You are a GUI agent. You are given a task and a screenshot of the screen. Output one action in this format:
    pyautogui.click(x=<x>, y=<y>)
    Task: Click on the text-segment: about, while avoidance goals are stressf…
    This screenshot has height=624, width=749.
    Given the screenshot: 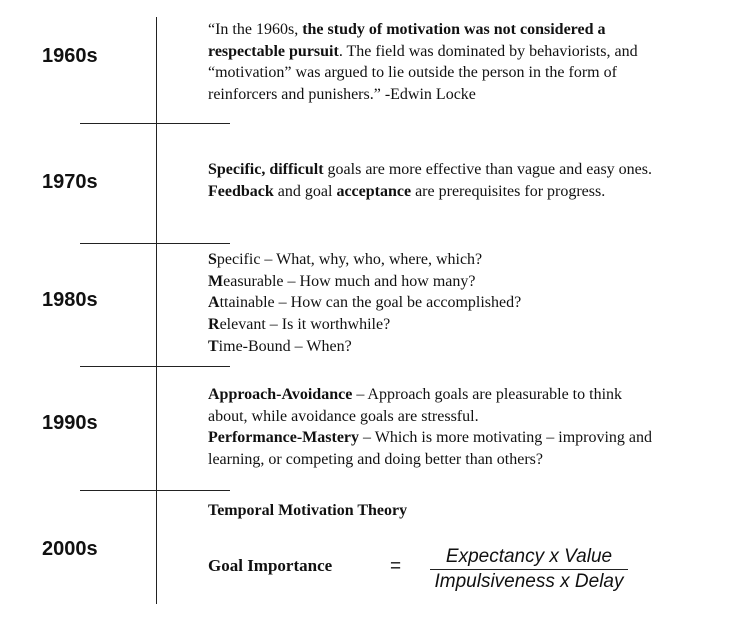 What is the action you would take?
    pyautogui.click(x=343, y=416)
    